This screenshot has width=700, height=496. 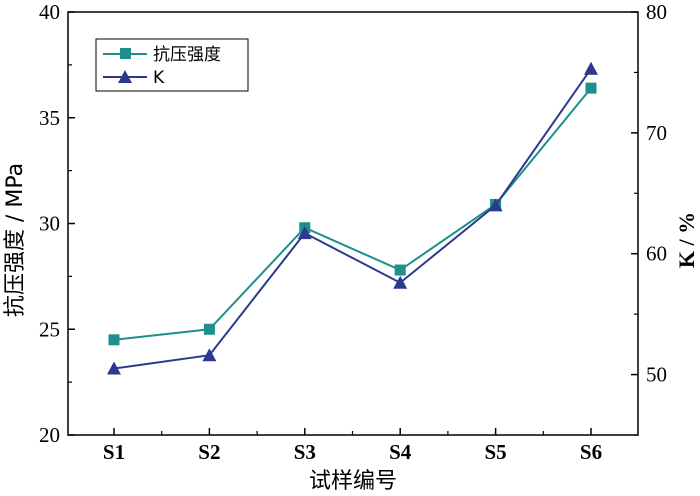 I want to click on x-axis-title: 试样编号, so click(x=353, y=481).